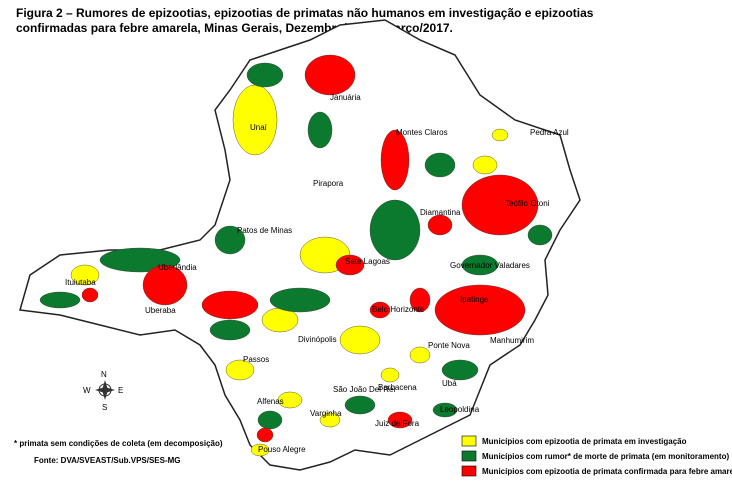 Image resolution: width=732 pixels, height=482 pixels. Describe the element at coordinates (527, 203) in the screenshot. I see `city-label: Teófilo Otoni` at that location.